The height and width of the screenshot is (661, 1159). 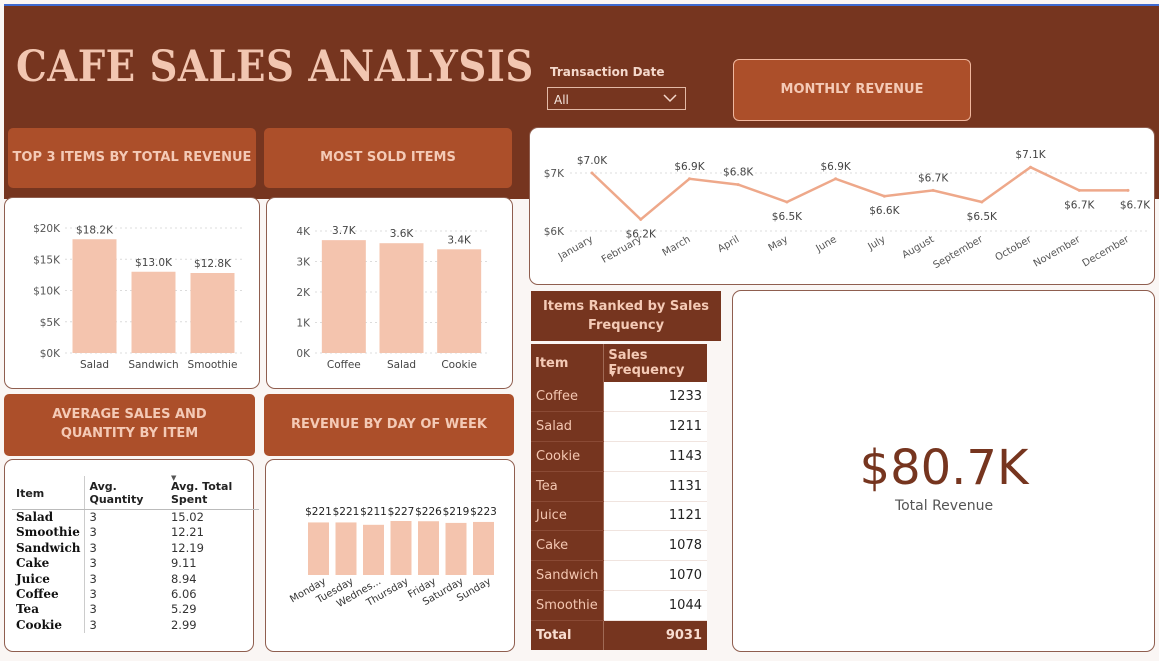 I want to click on table-row: Coffee 1233, so click(x=619, y=397).